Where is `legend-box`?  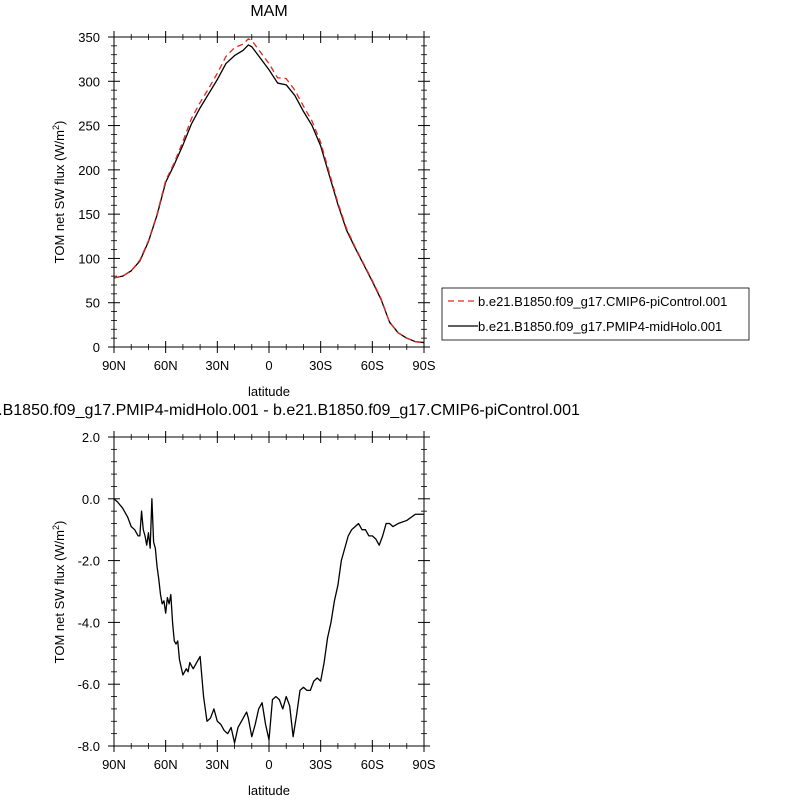 legend-box is located at coordinates (595, 314).